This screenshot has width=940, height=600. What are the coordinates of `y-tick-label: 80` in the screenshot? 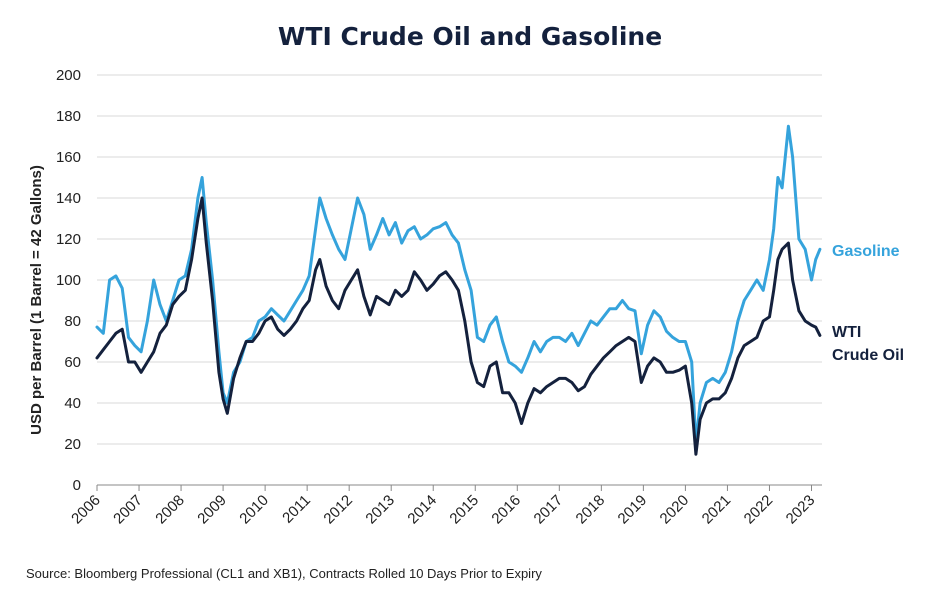 It's located at (72, 321).